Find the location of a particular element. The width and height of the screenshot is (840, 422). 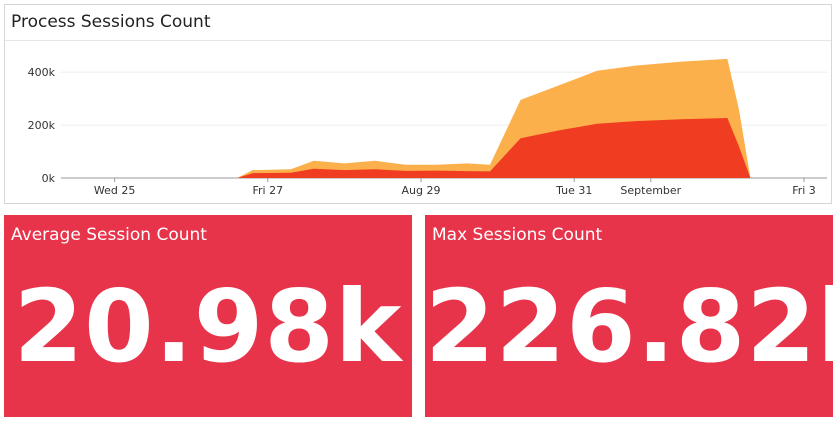

x-tick-label-0: Wed 25 is located at coordinates (114, 190).